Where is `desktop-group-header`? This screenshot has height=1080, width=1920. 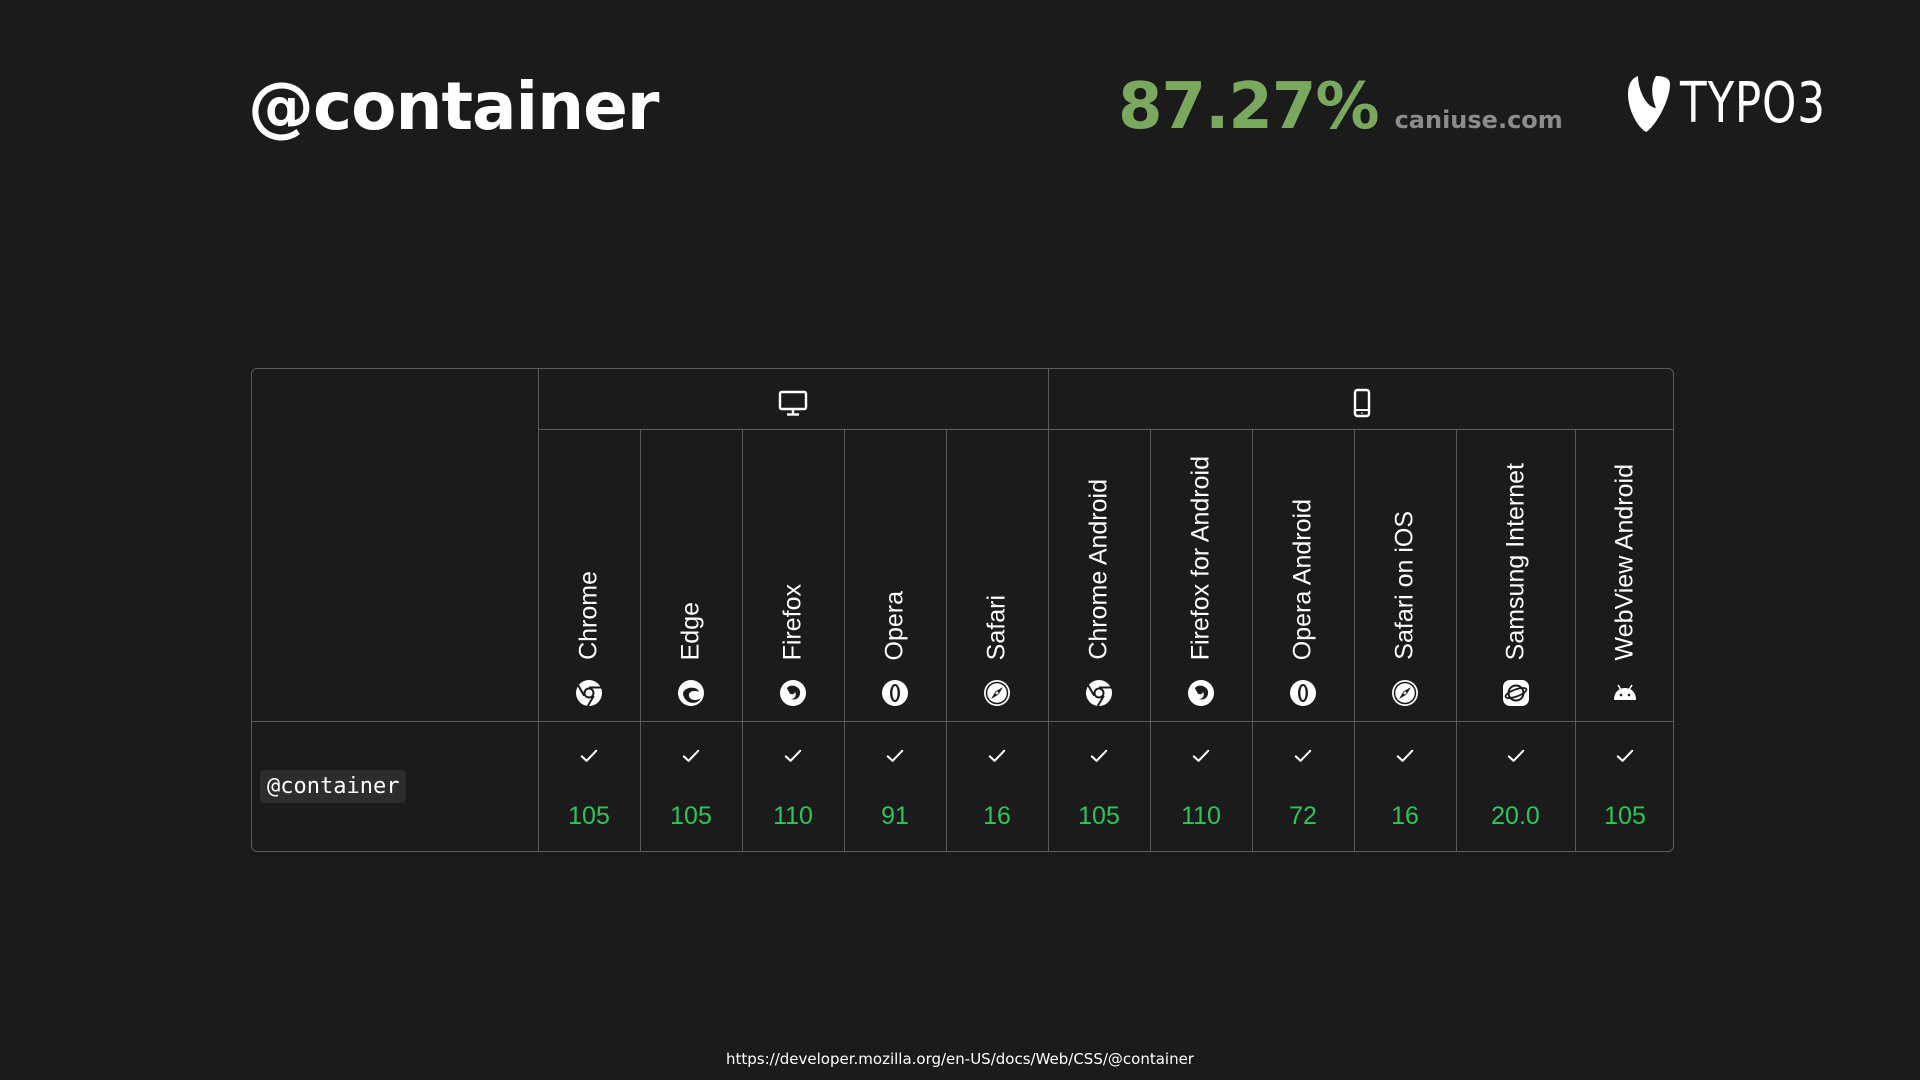
desktop-group-header is located at coordinates (793, 403).